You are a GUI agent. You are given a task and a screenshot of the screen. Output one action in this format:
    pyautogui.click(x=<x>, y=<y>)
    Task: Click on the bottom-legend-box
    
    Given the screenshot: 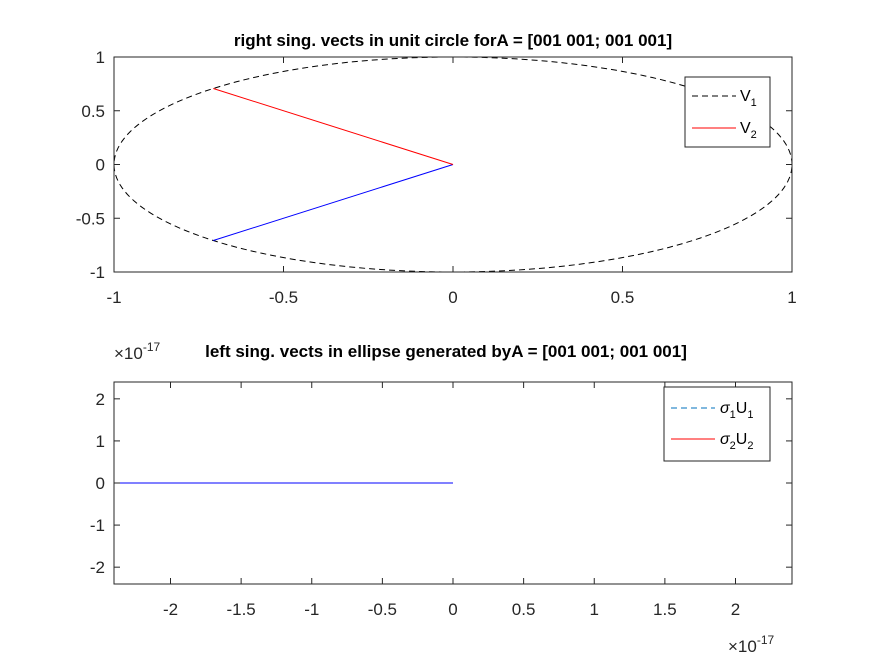 What is the action you would take?
    pyautogui.click(x=717, y=424)
    